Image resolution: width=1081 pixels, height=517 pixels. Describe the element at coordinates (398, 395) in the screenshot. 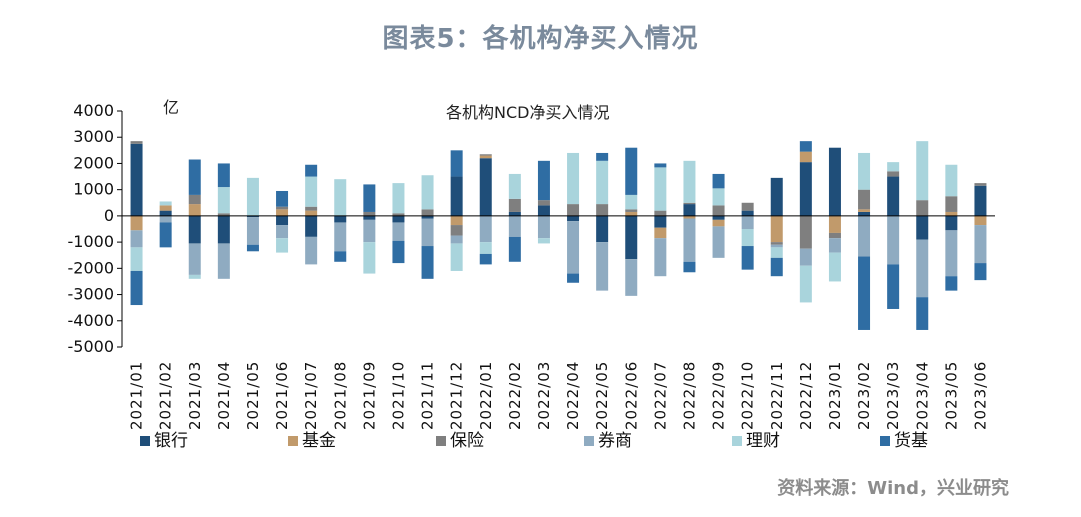

I see `x-tick-label: 2021/10` at that location.